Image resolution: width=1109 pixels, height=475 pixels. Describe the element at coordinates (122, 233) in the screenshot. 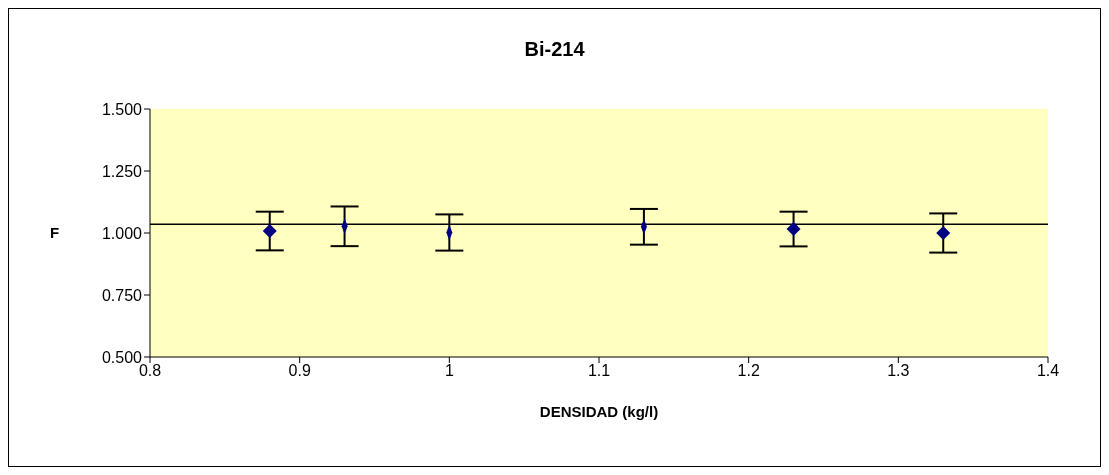

I see `y-tick-label: 1.000` at that location.